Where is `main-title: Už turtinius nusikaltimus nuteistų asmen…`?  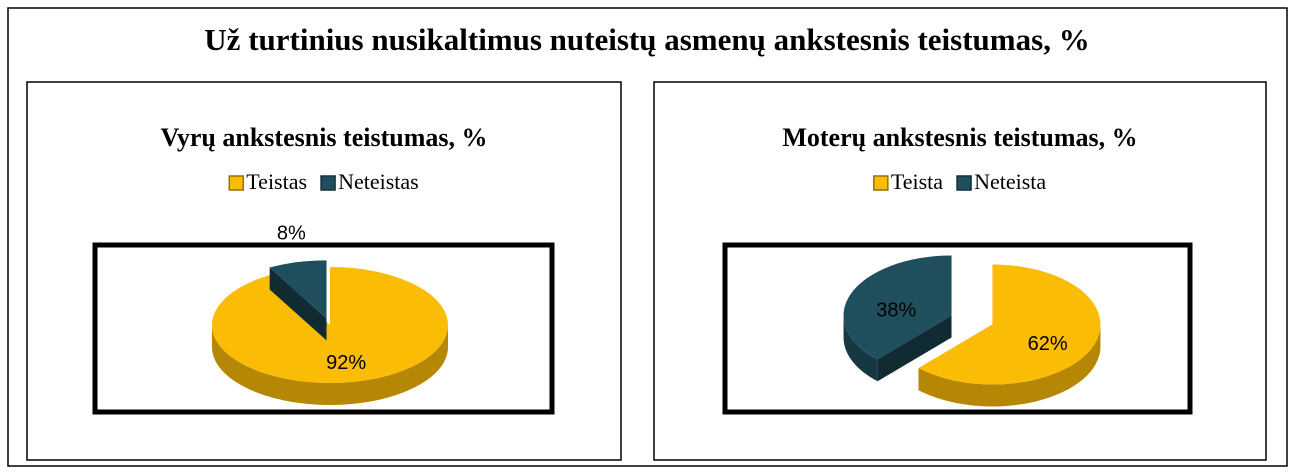
main-title: Už turtinius nusikaltimus nuteistų asmen… is located at coordinates (646, 39).